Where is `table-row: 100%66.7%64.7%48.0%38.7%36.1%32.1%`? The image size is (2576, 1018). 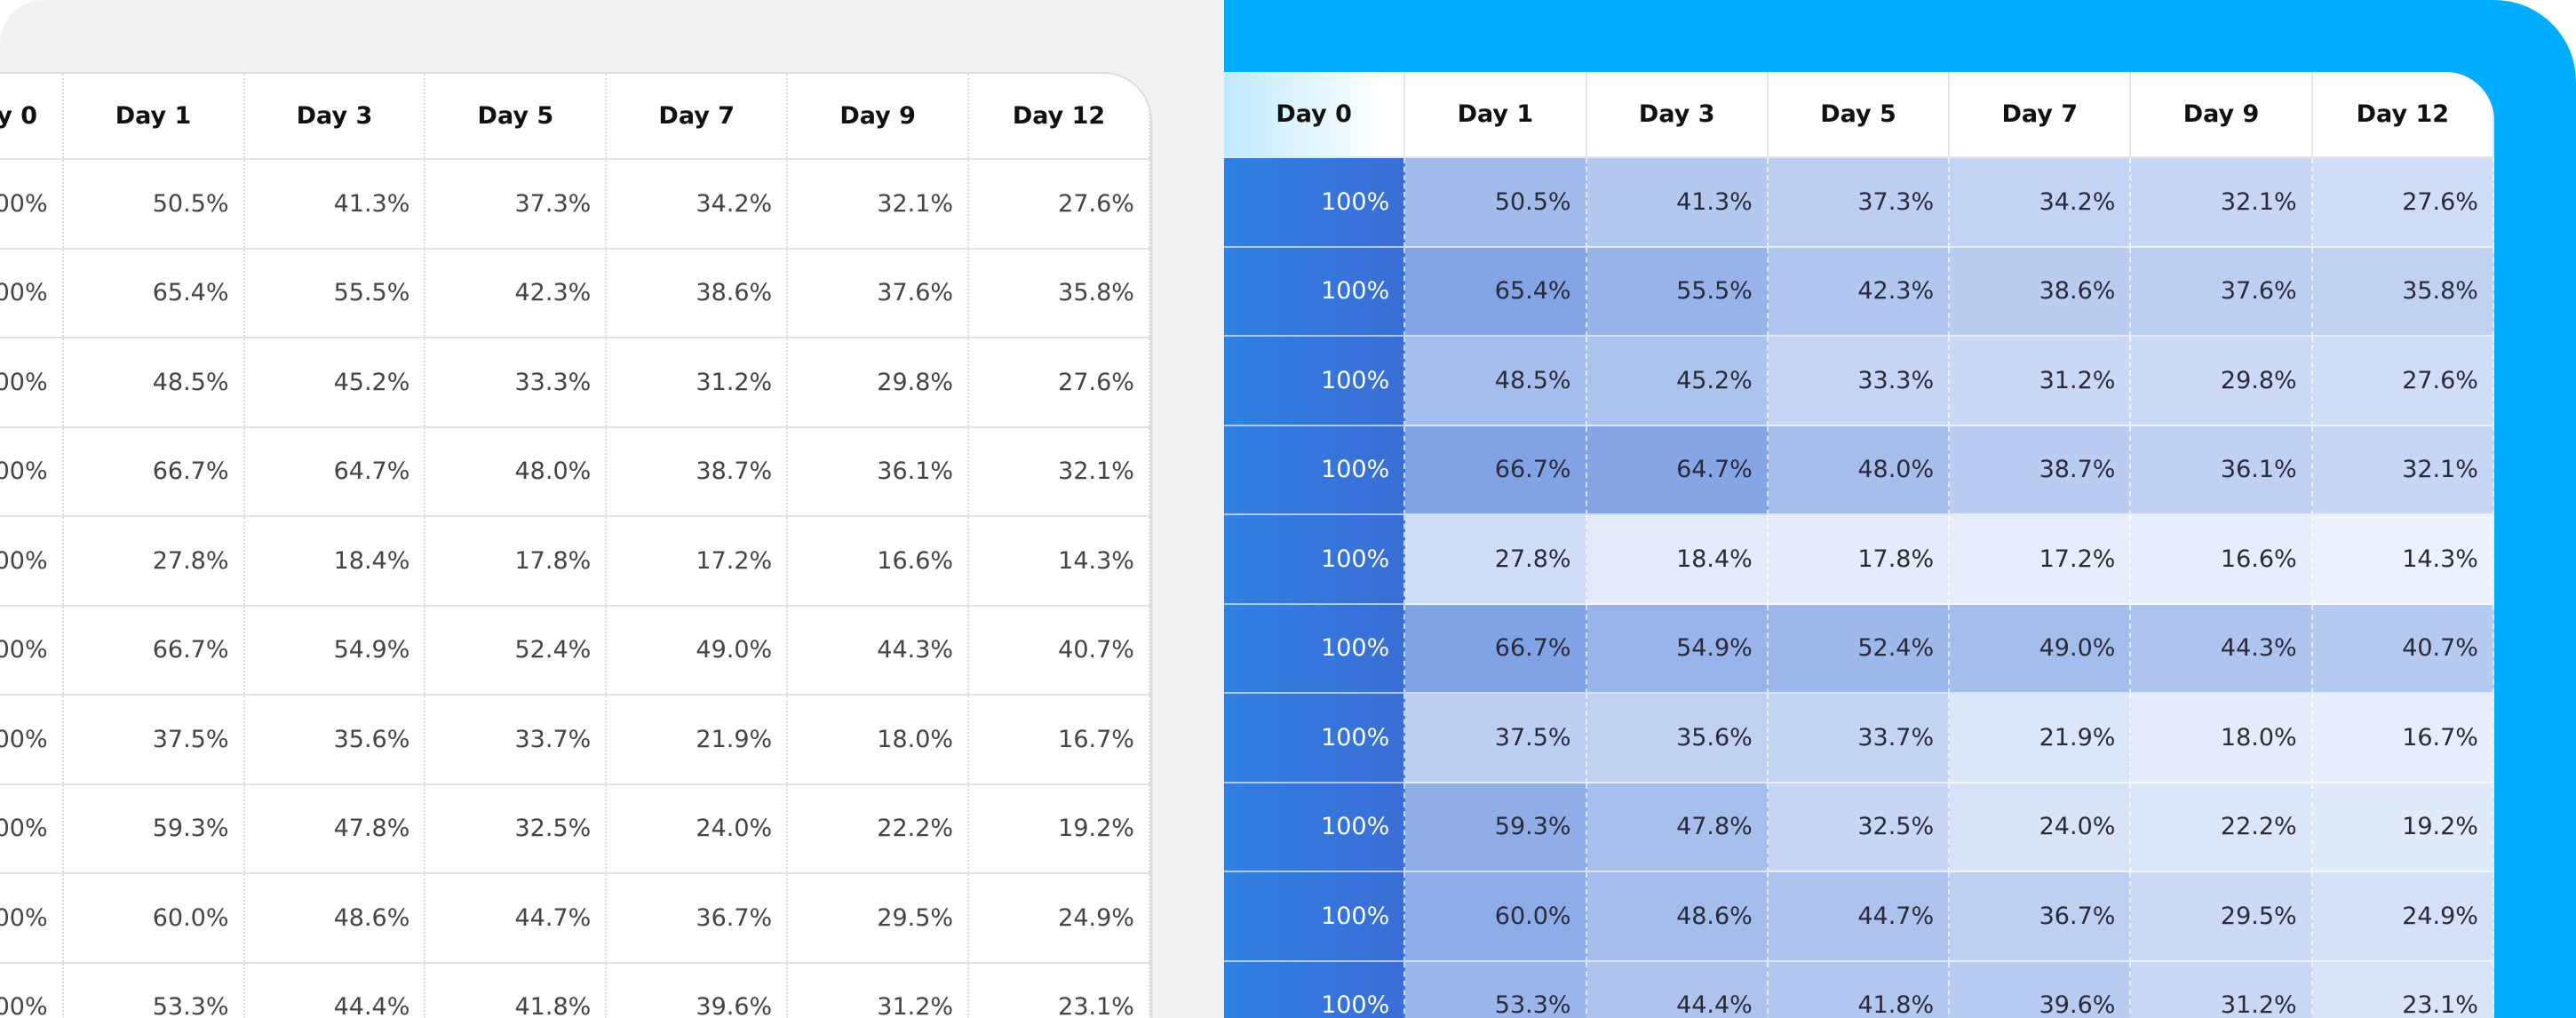
table-row: 100%66.7%64.7%48.0%38.7%36.1%32.1% is located at coordinates (575, 472).